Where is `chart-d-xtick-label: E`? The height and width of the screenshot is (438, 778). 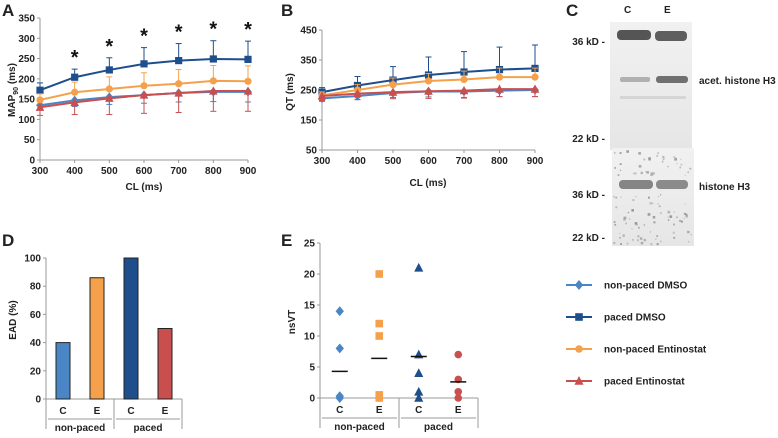 chart-d-xtick-label: E is located at coordinates (165, 411).